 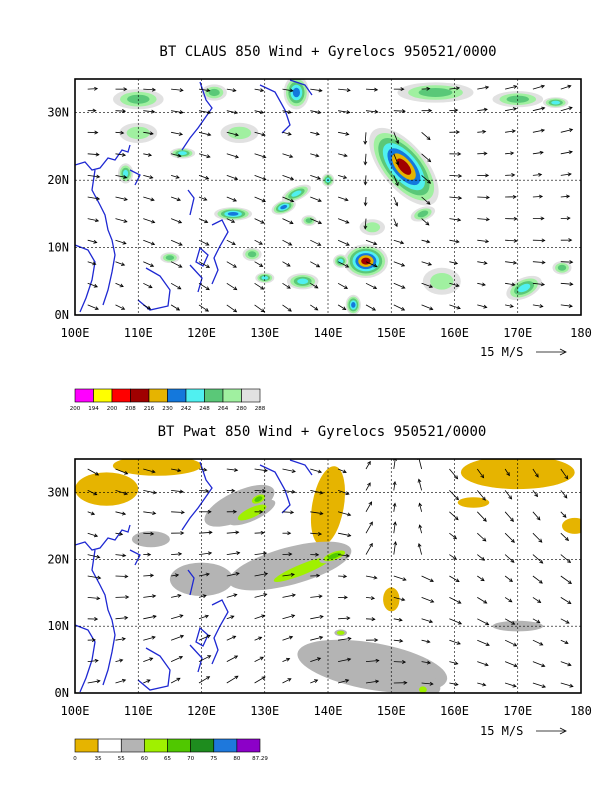 What do you see at coordinates (517, 333) in the screenshot?
I see `x-tick-label: 170E` at bounding box center [517, 333].